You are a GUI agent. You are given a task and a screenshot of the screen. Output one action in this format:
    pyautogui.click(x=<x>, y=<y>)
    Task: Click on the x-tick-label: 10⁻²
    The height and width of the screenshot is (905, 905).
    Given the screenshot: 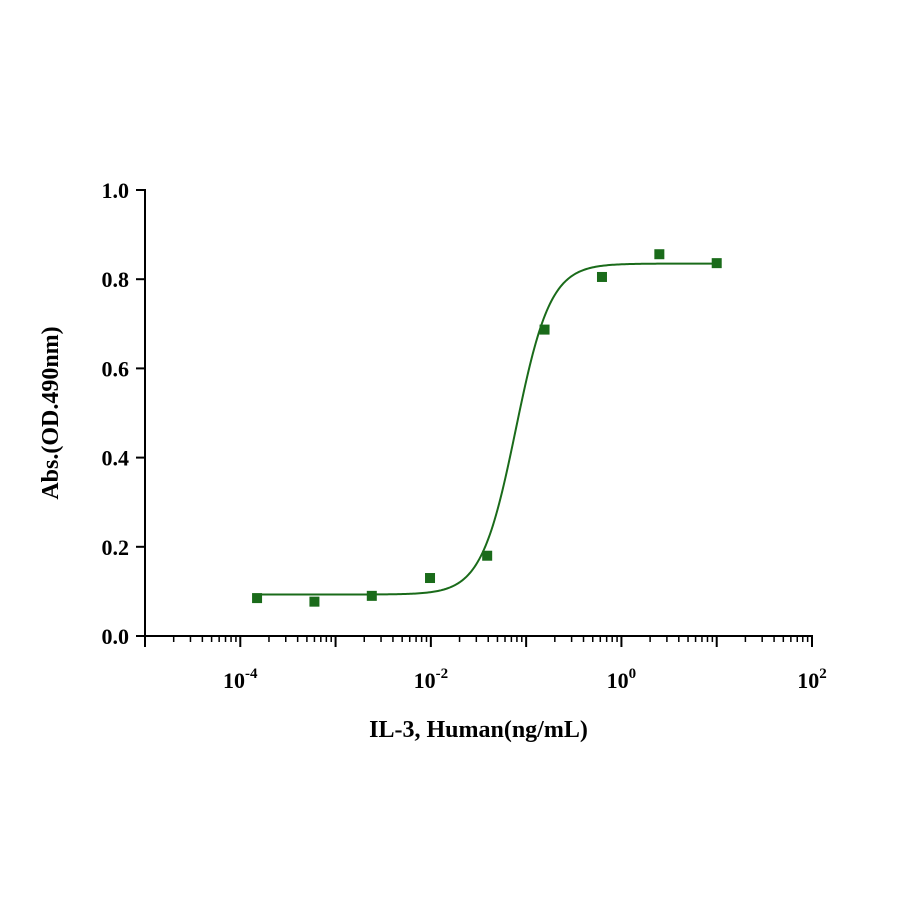 What is the action you would take?
    pyautogui.click(x=431, y=679)
    